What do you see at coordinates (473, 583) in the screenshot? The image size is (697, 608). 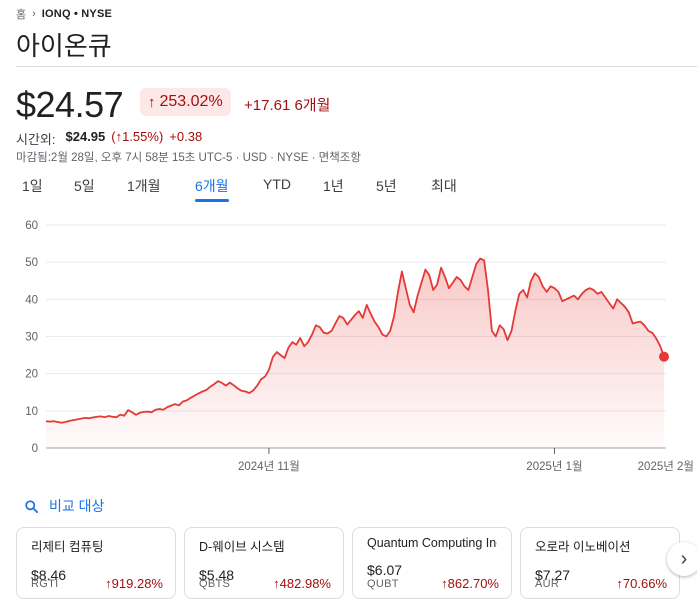 I see `card-percent-value: 862.70%` at bounding box center [473, 583].